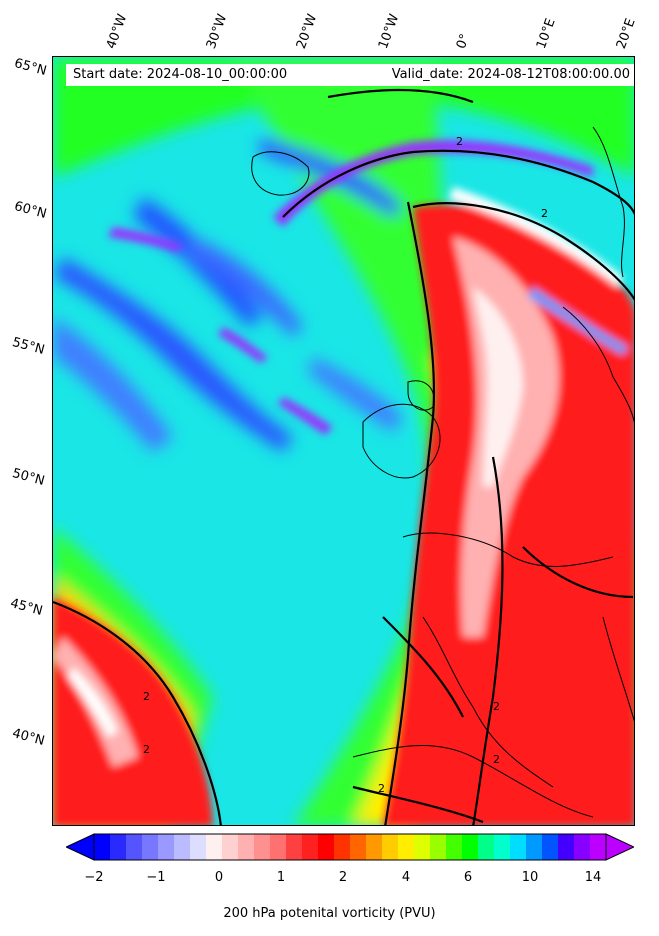 The image size is (659, 936). I want to click on start-date-label: Start date: 2024-08-10_00:00:00, so click(180, 74).